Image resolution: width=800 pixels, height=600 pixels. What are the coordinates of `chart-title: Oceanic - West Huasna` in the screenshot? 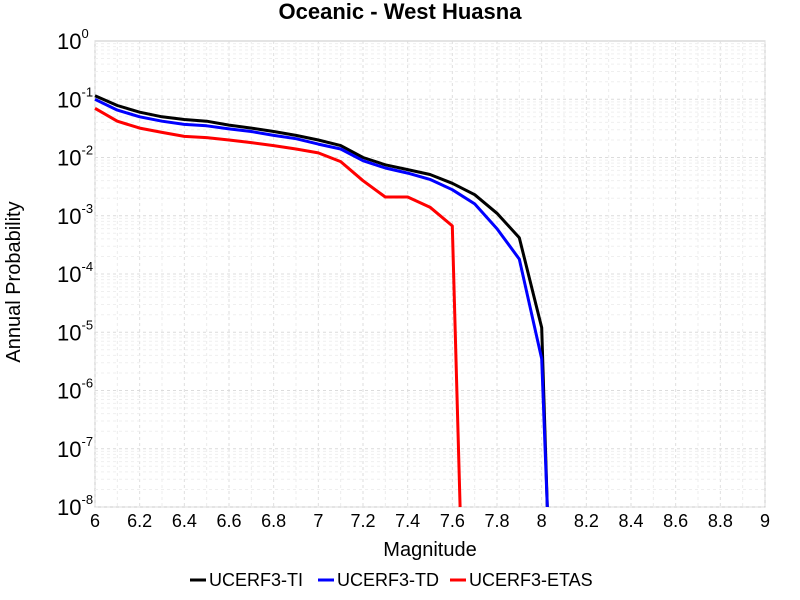 It's located at (401, 12).